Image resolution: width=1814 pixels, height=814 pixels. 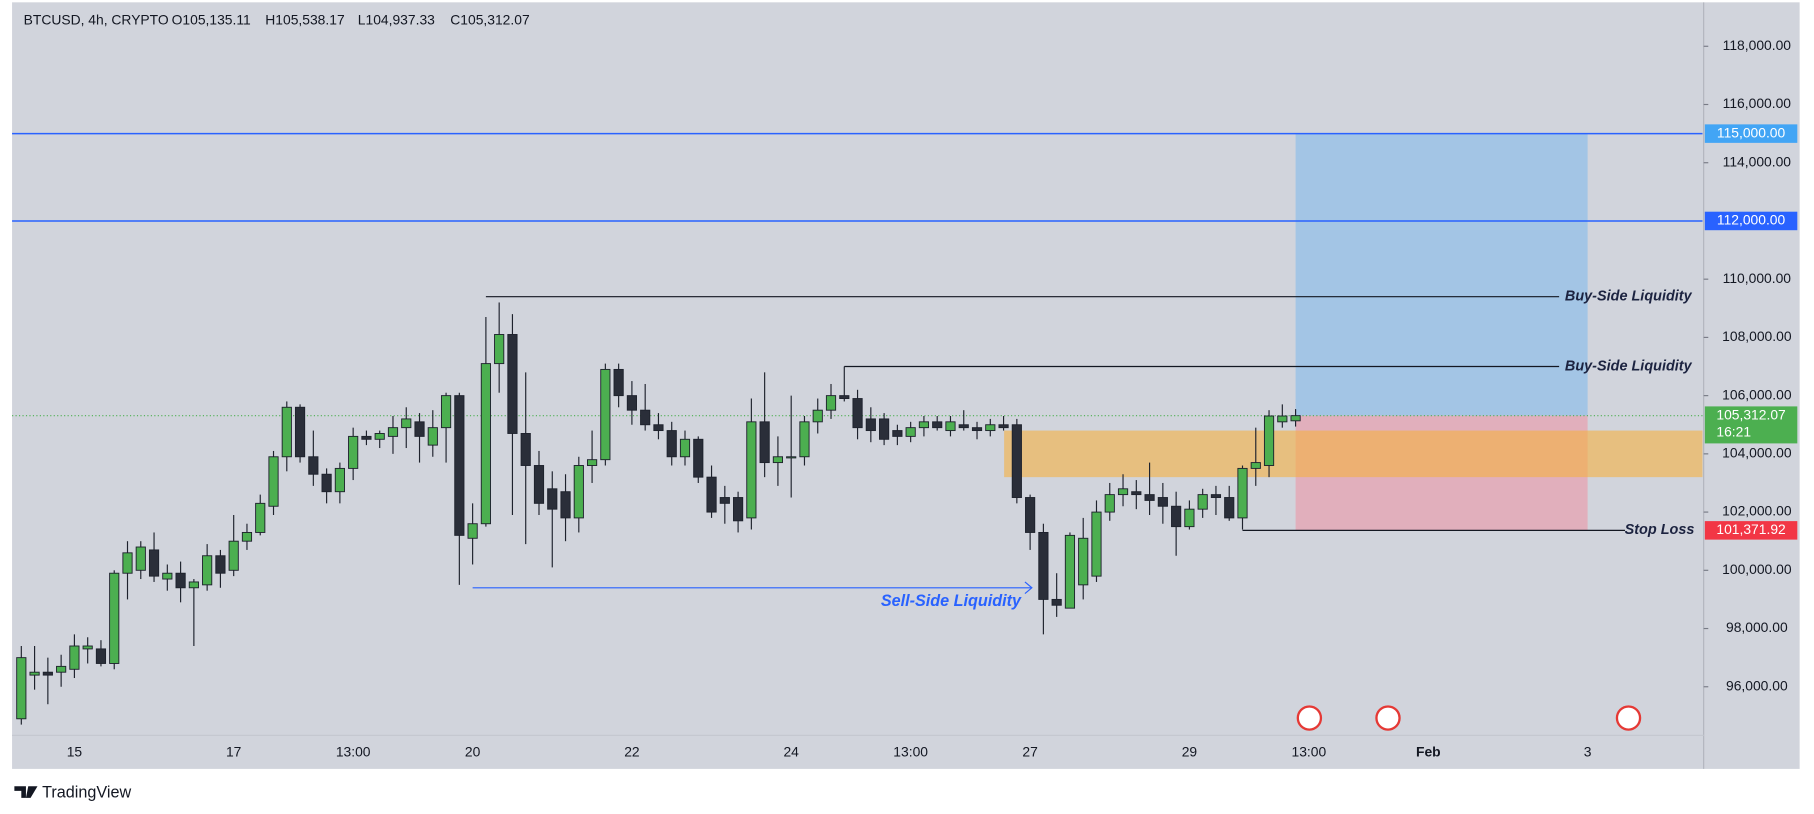 What do you see at coordinates (1751, 425) in the screenshot?
I see `price-label-bg` at bounding box center [1751, 425].